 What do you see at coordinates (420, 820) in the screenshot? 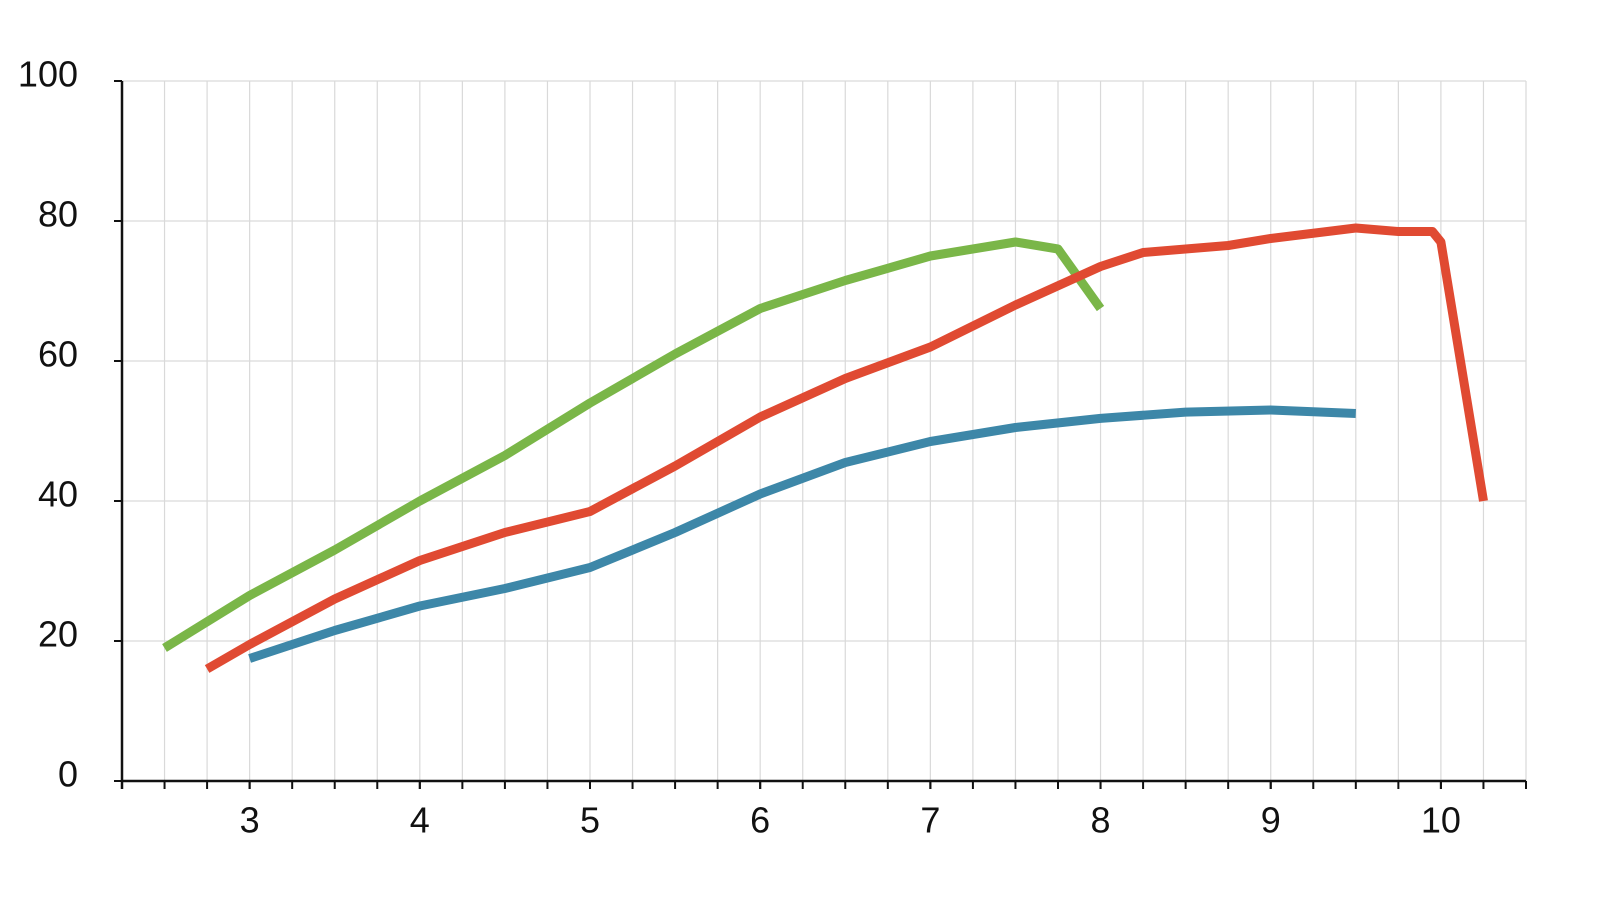
I see `x-tick-label: 4` at bounding box center [420, 820].